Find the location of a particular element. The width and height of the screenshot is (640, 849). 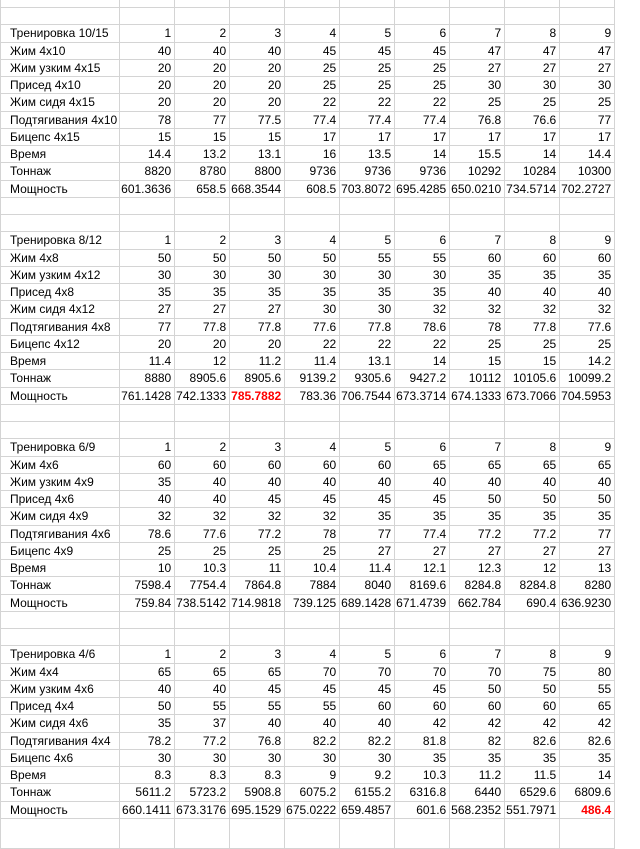

value-cell: 77.4 is located at coordinates (422, 533).